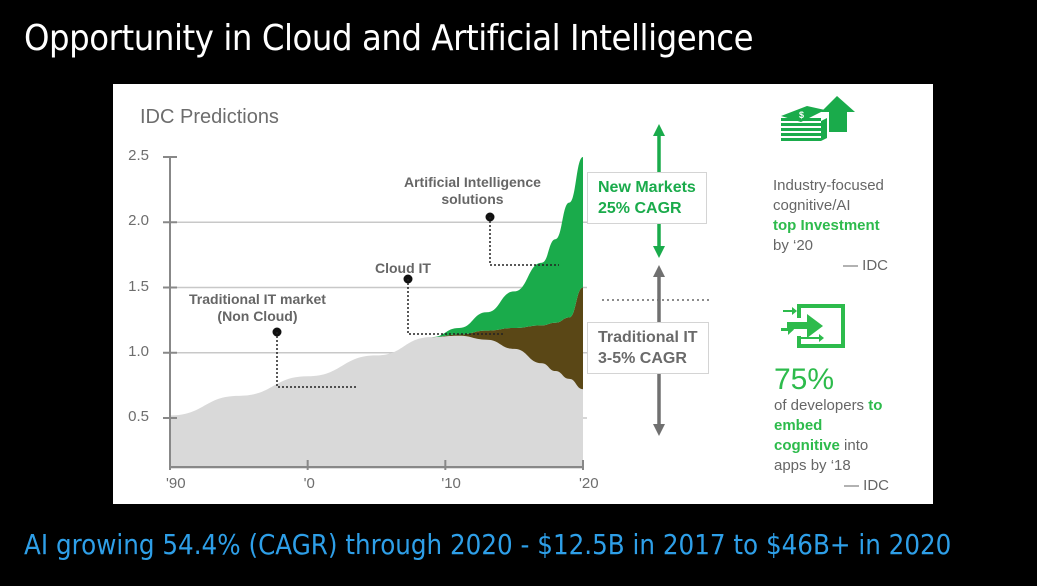  I want to click on chart-title: IDC Predictions, so click(209, 117).